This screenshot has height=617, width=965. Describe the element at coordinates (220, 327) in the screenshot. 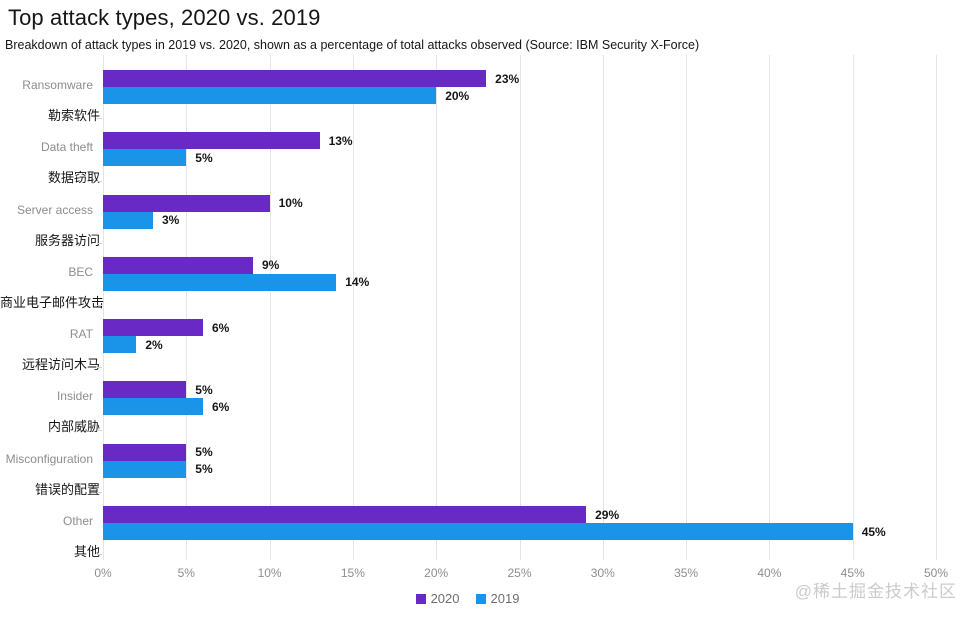

I see `bar-value-label-2020: 6%` at that location.